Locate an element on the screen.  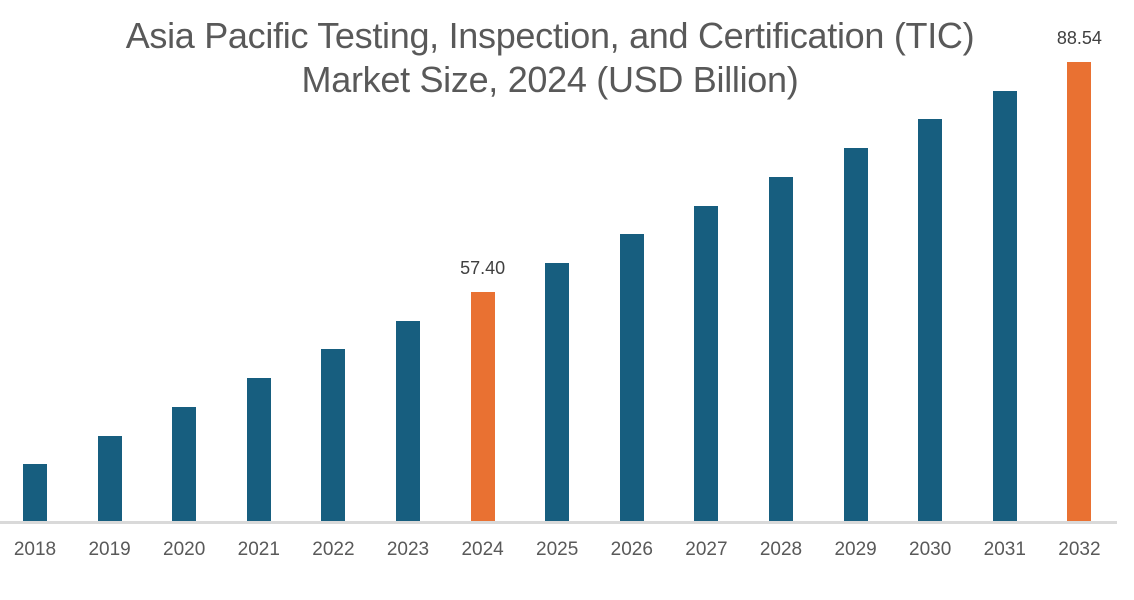
x-tick-label: 2030 is located at coordinates (930, 549).